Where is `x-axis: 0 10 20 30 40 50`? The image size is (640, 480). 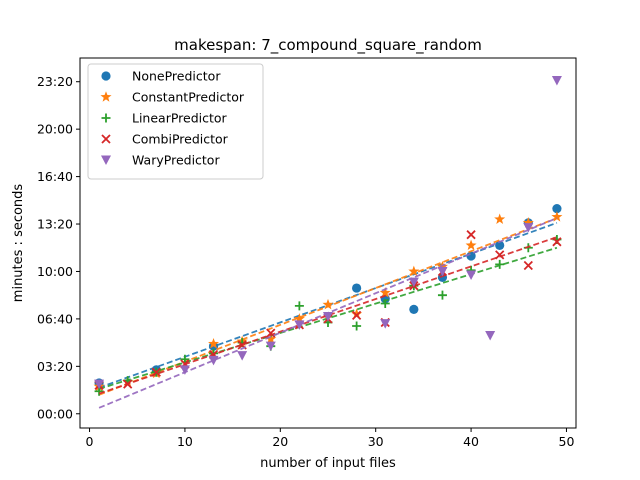 x-axis: 0 10 20 30 40 50 is located at coordinates (330, 438).